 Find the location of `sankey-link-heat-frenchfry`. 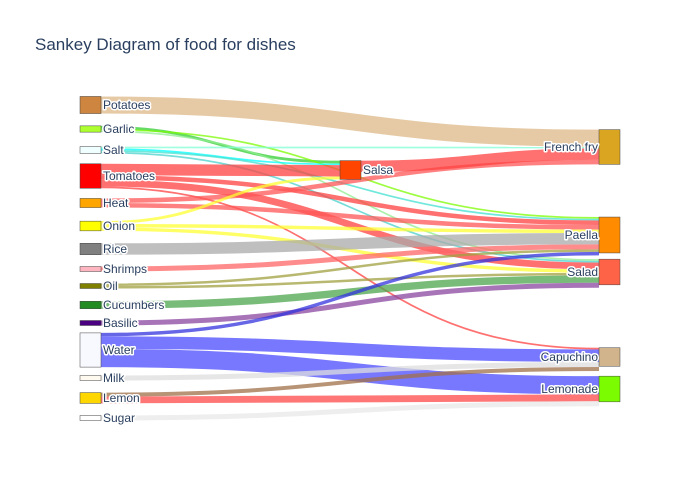

sankey-link-heat-frenchfry is located at coordinates (350, 181).